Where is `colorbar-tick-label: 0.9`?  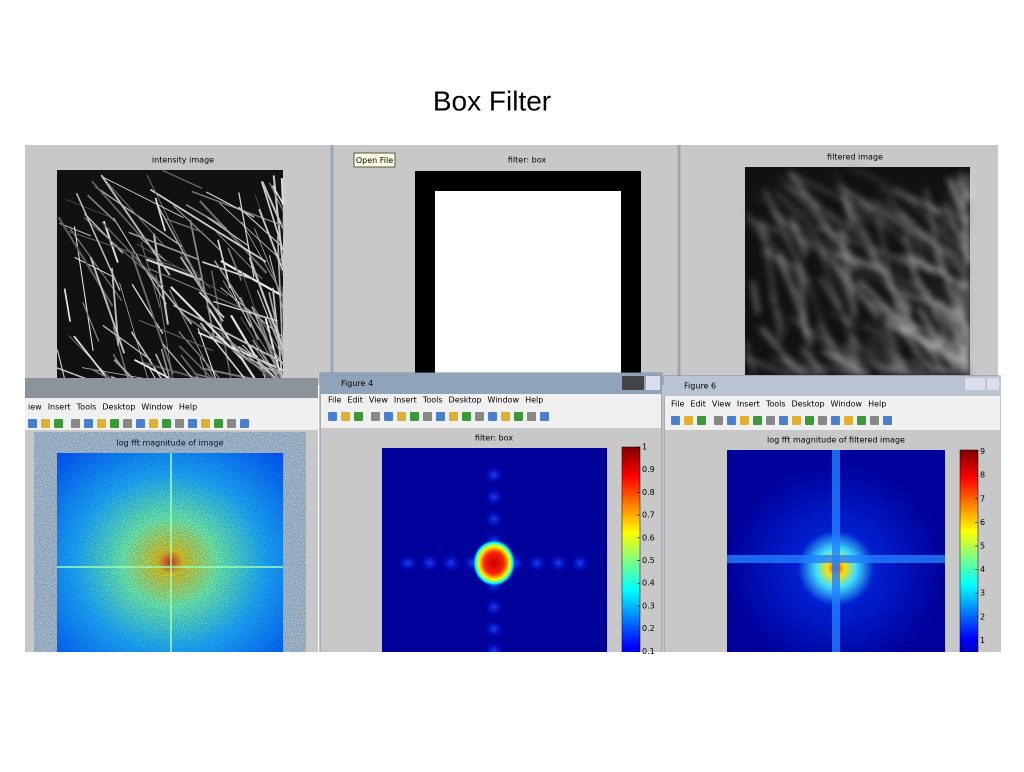
colorbar-tick-label: 0.9 is located at coordinates (648, 469).